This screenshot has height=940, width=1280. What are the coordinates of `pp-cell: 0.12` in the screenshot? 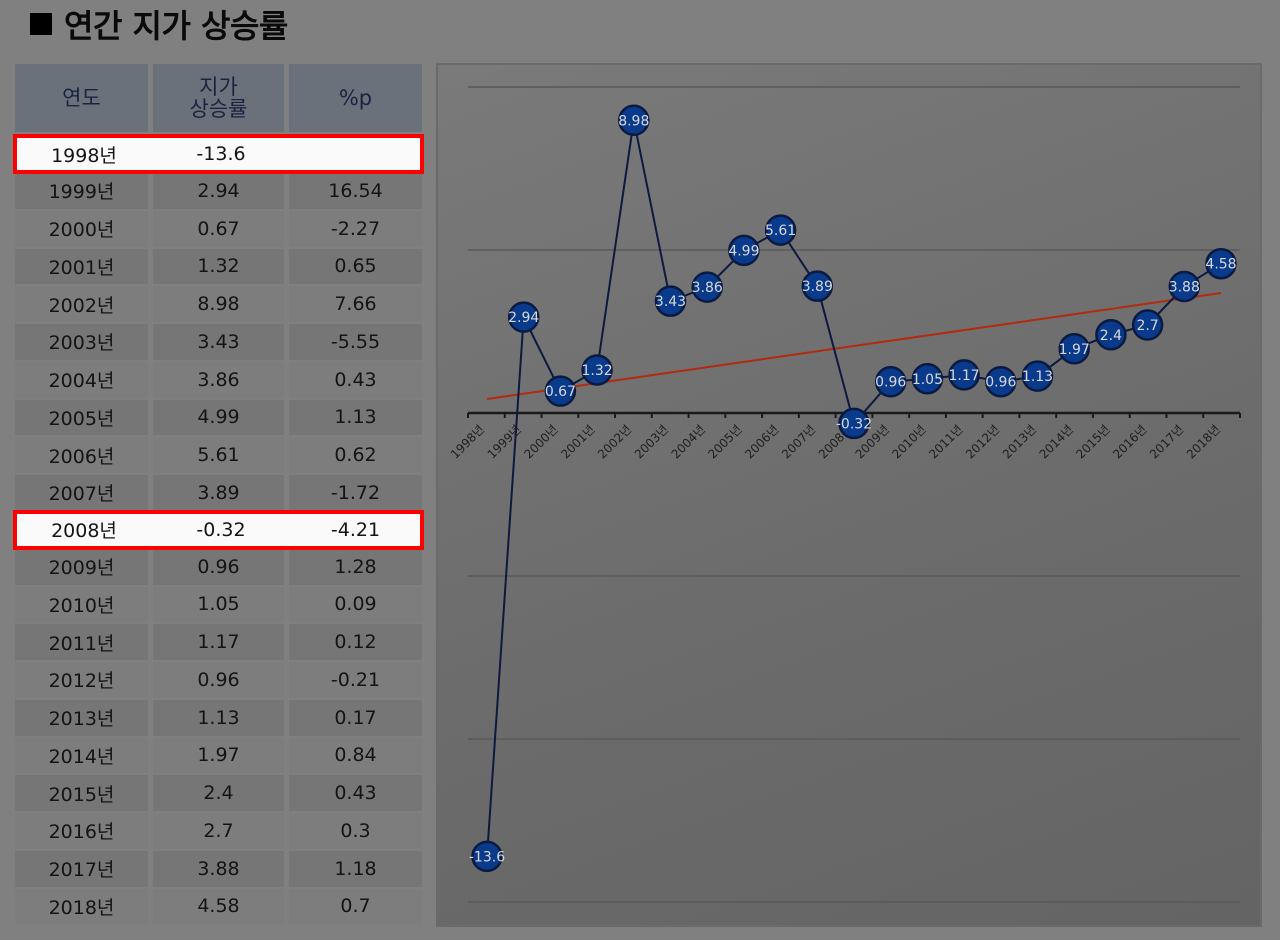 It's located at (355, 642).